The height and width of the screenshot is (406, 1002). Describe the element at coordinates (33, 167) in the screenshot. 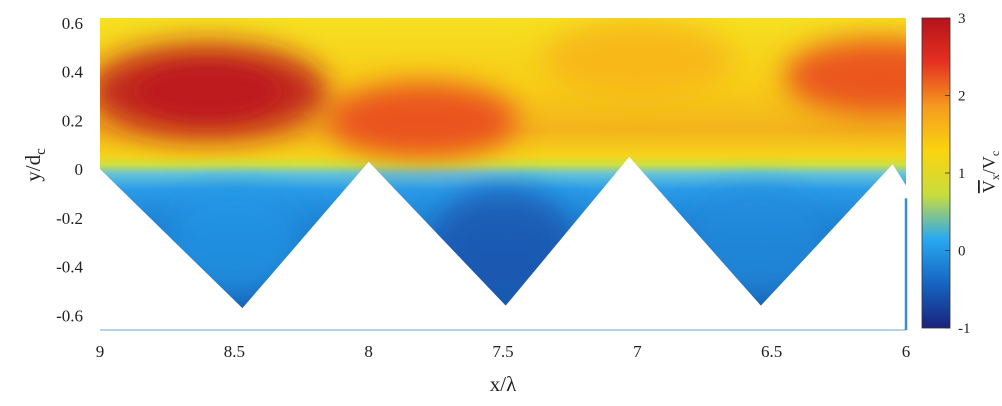

I see `y-axis-label-main: y/d` at that location.